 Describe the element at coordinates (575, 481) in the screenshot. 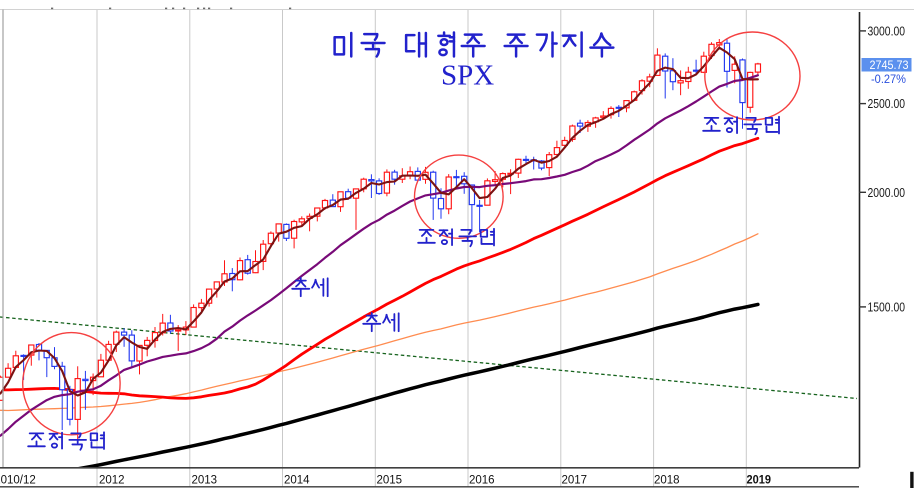

I see `svg-text: 2017` at that location.